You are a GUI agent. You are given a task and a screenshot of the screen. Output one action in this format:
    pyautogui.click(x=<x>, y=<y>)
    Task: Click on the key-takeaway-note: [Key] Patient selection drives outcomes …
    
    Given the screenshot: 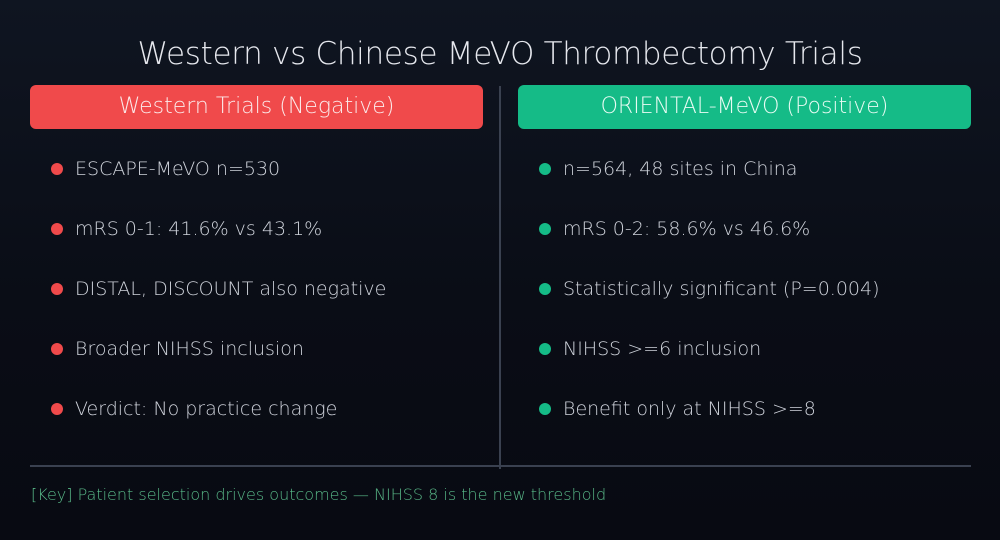 What is the action you would take?
    pyautogui.click(x=319, y=494)
    